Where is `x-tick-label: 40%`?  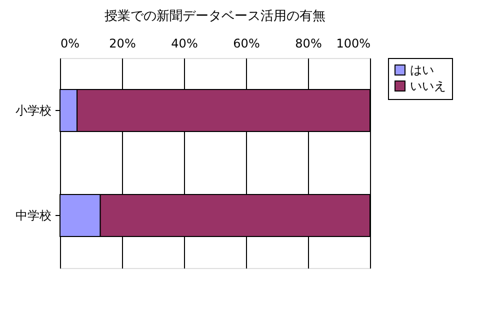 x-tick-label: 40% is located at coordinates (184, 43).